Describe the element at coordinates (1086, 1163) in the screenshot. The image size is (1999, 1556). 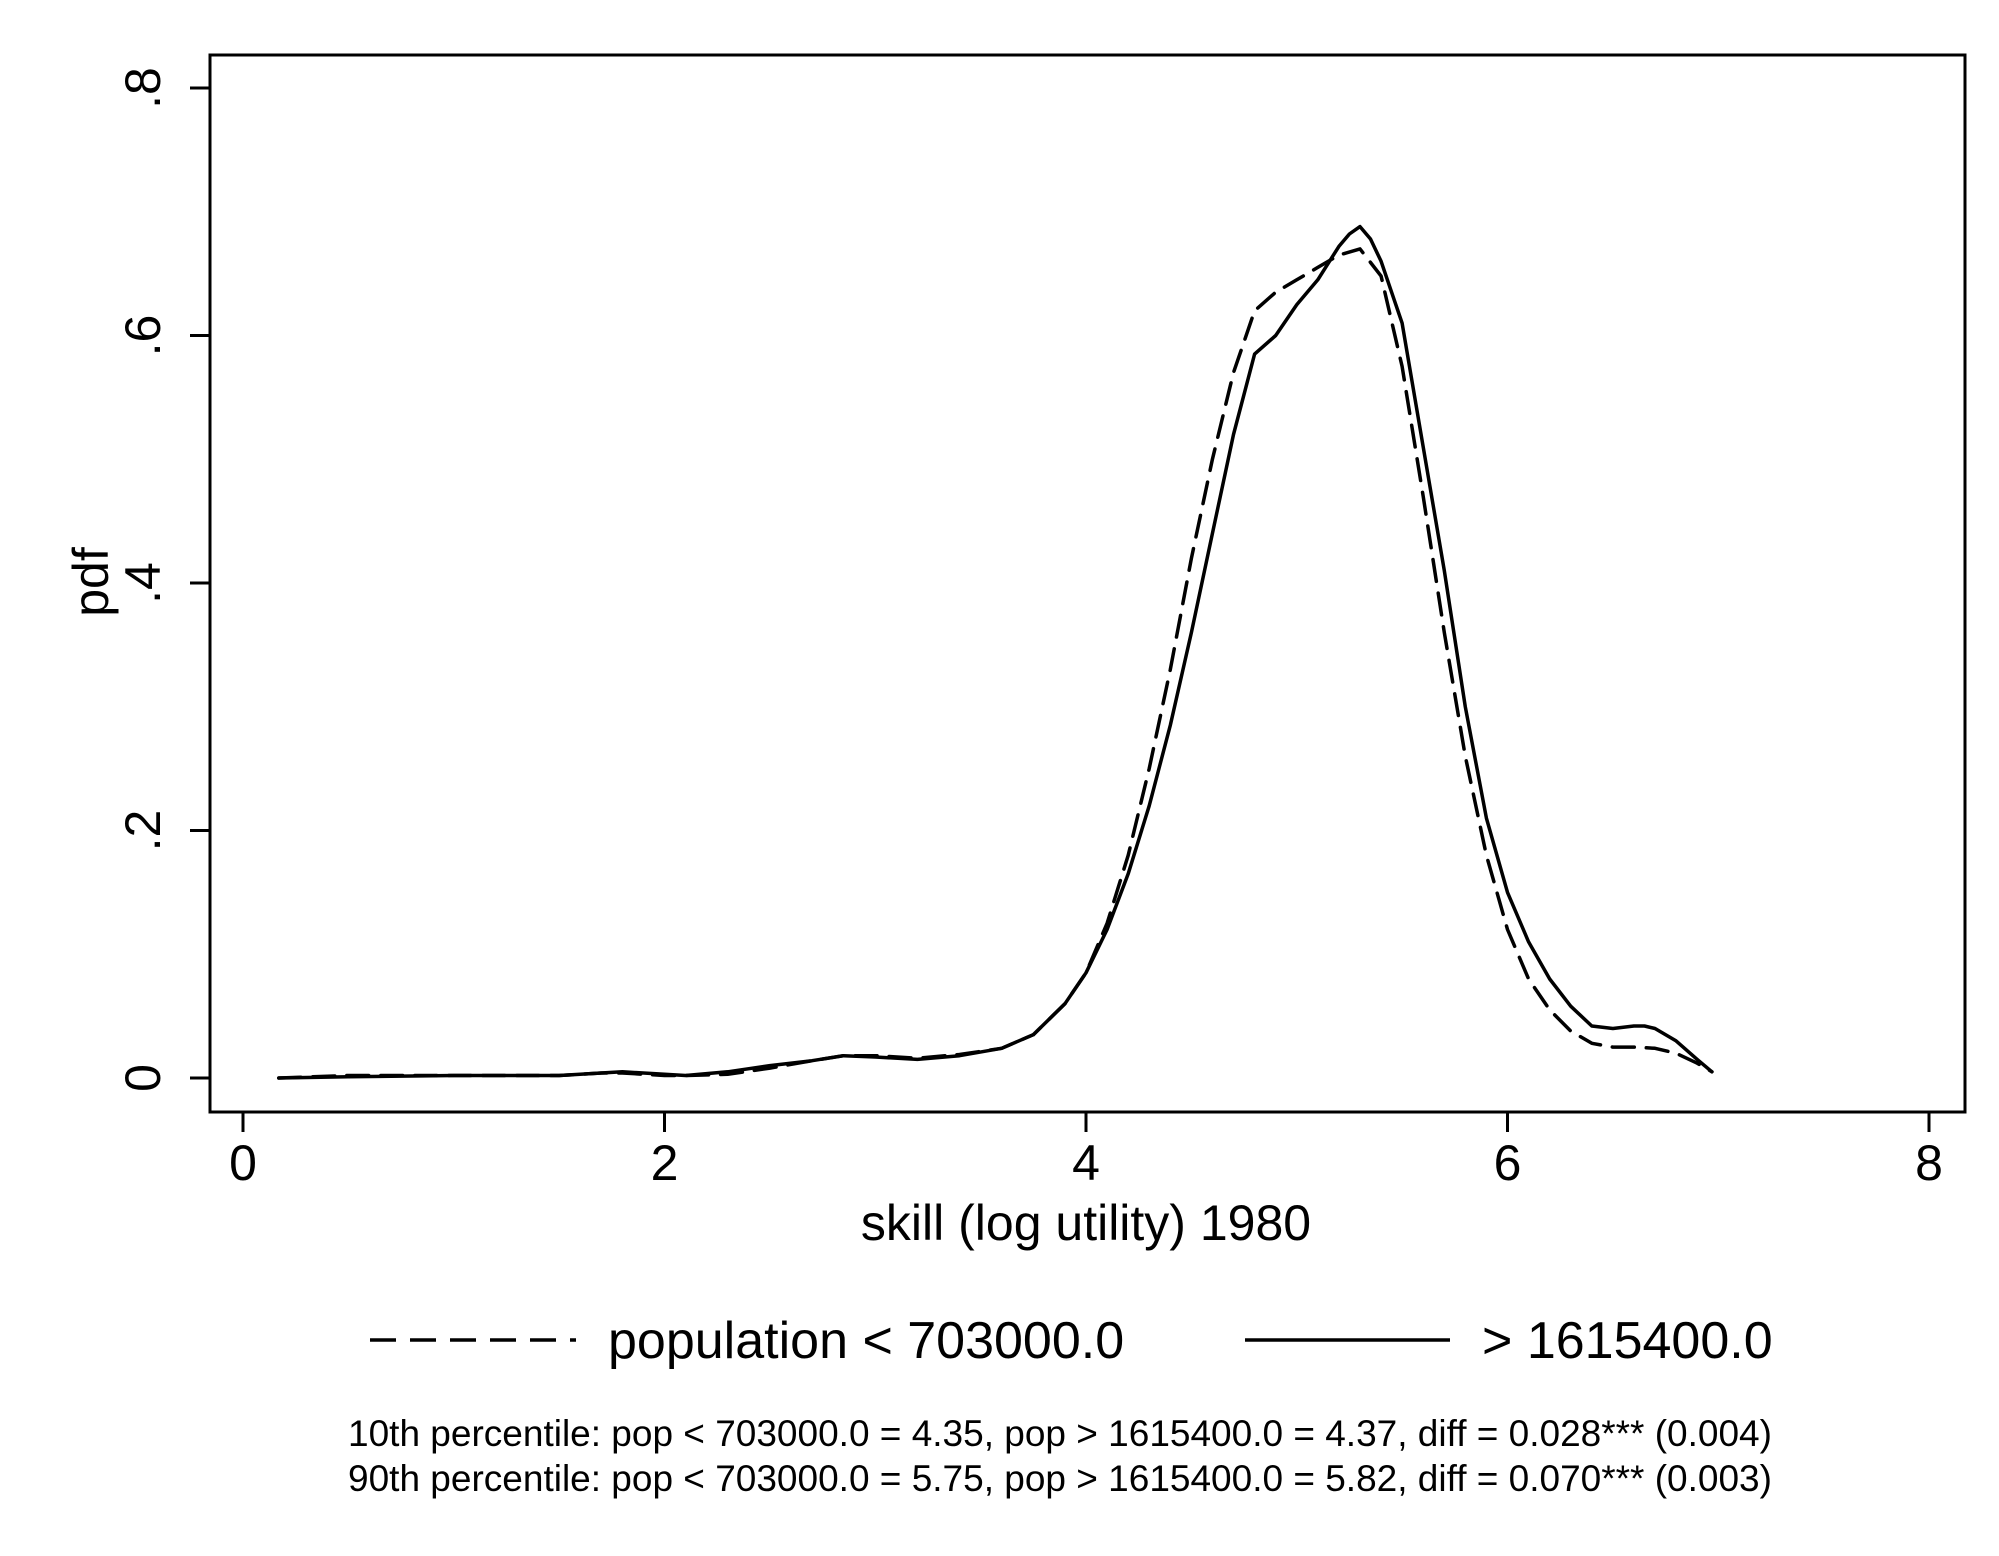
I see `x-tick-label-2: 4` at that location.